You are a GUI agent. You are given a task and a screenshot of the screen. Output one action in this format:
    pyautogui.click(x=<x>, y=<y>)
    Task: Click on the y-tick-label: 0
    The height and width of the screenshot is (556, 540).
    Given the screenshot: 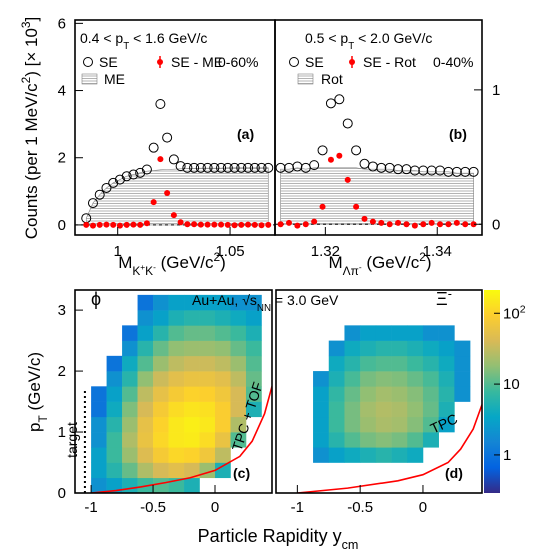 What is the action you would take?
    pyautogui.click(x=62, y=493)
    